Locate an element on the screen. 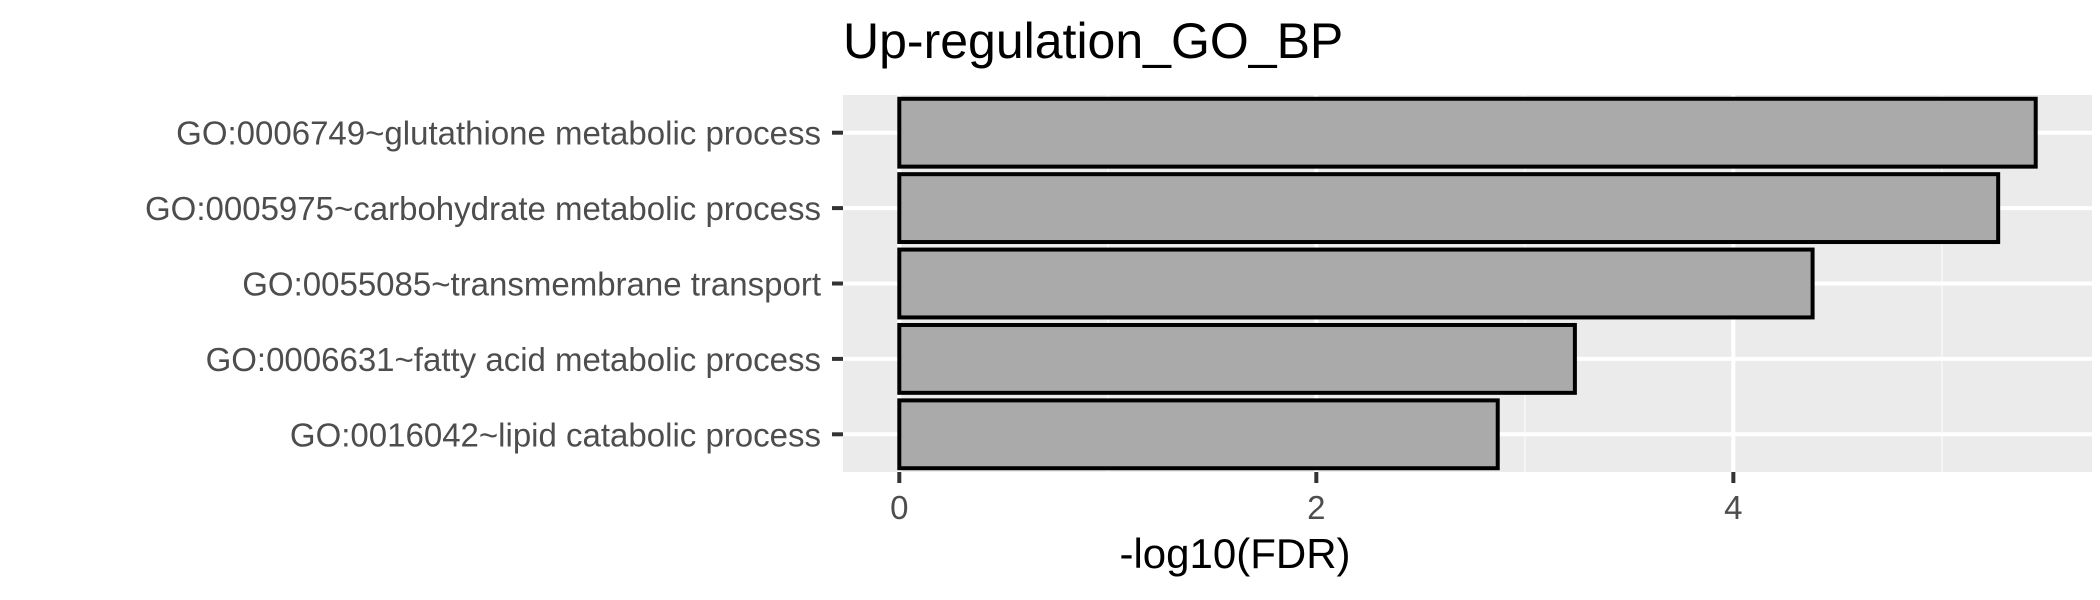  y-tick-label: GO:0006749~glutathione metabolic process is located at coordinates (498, 133).